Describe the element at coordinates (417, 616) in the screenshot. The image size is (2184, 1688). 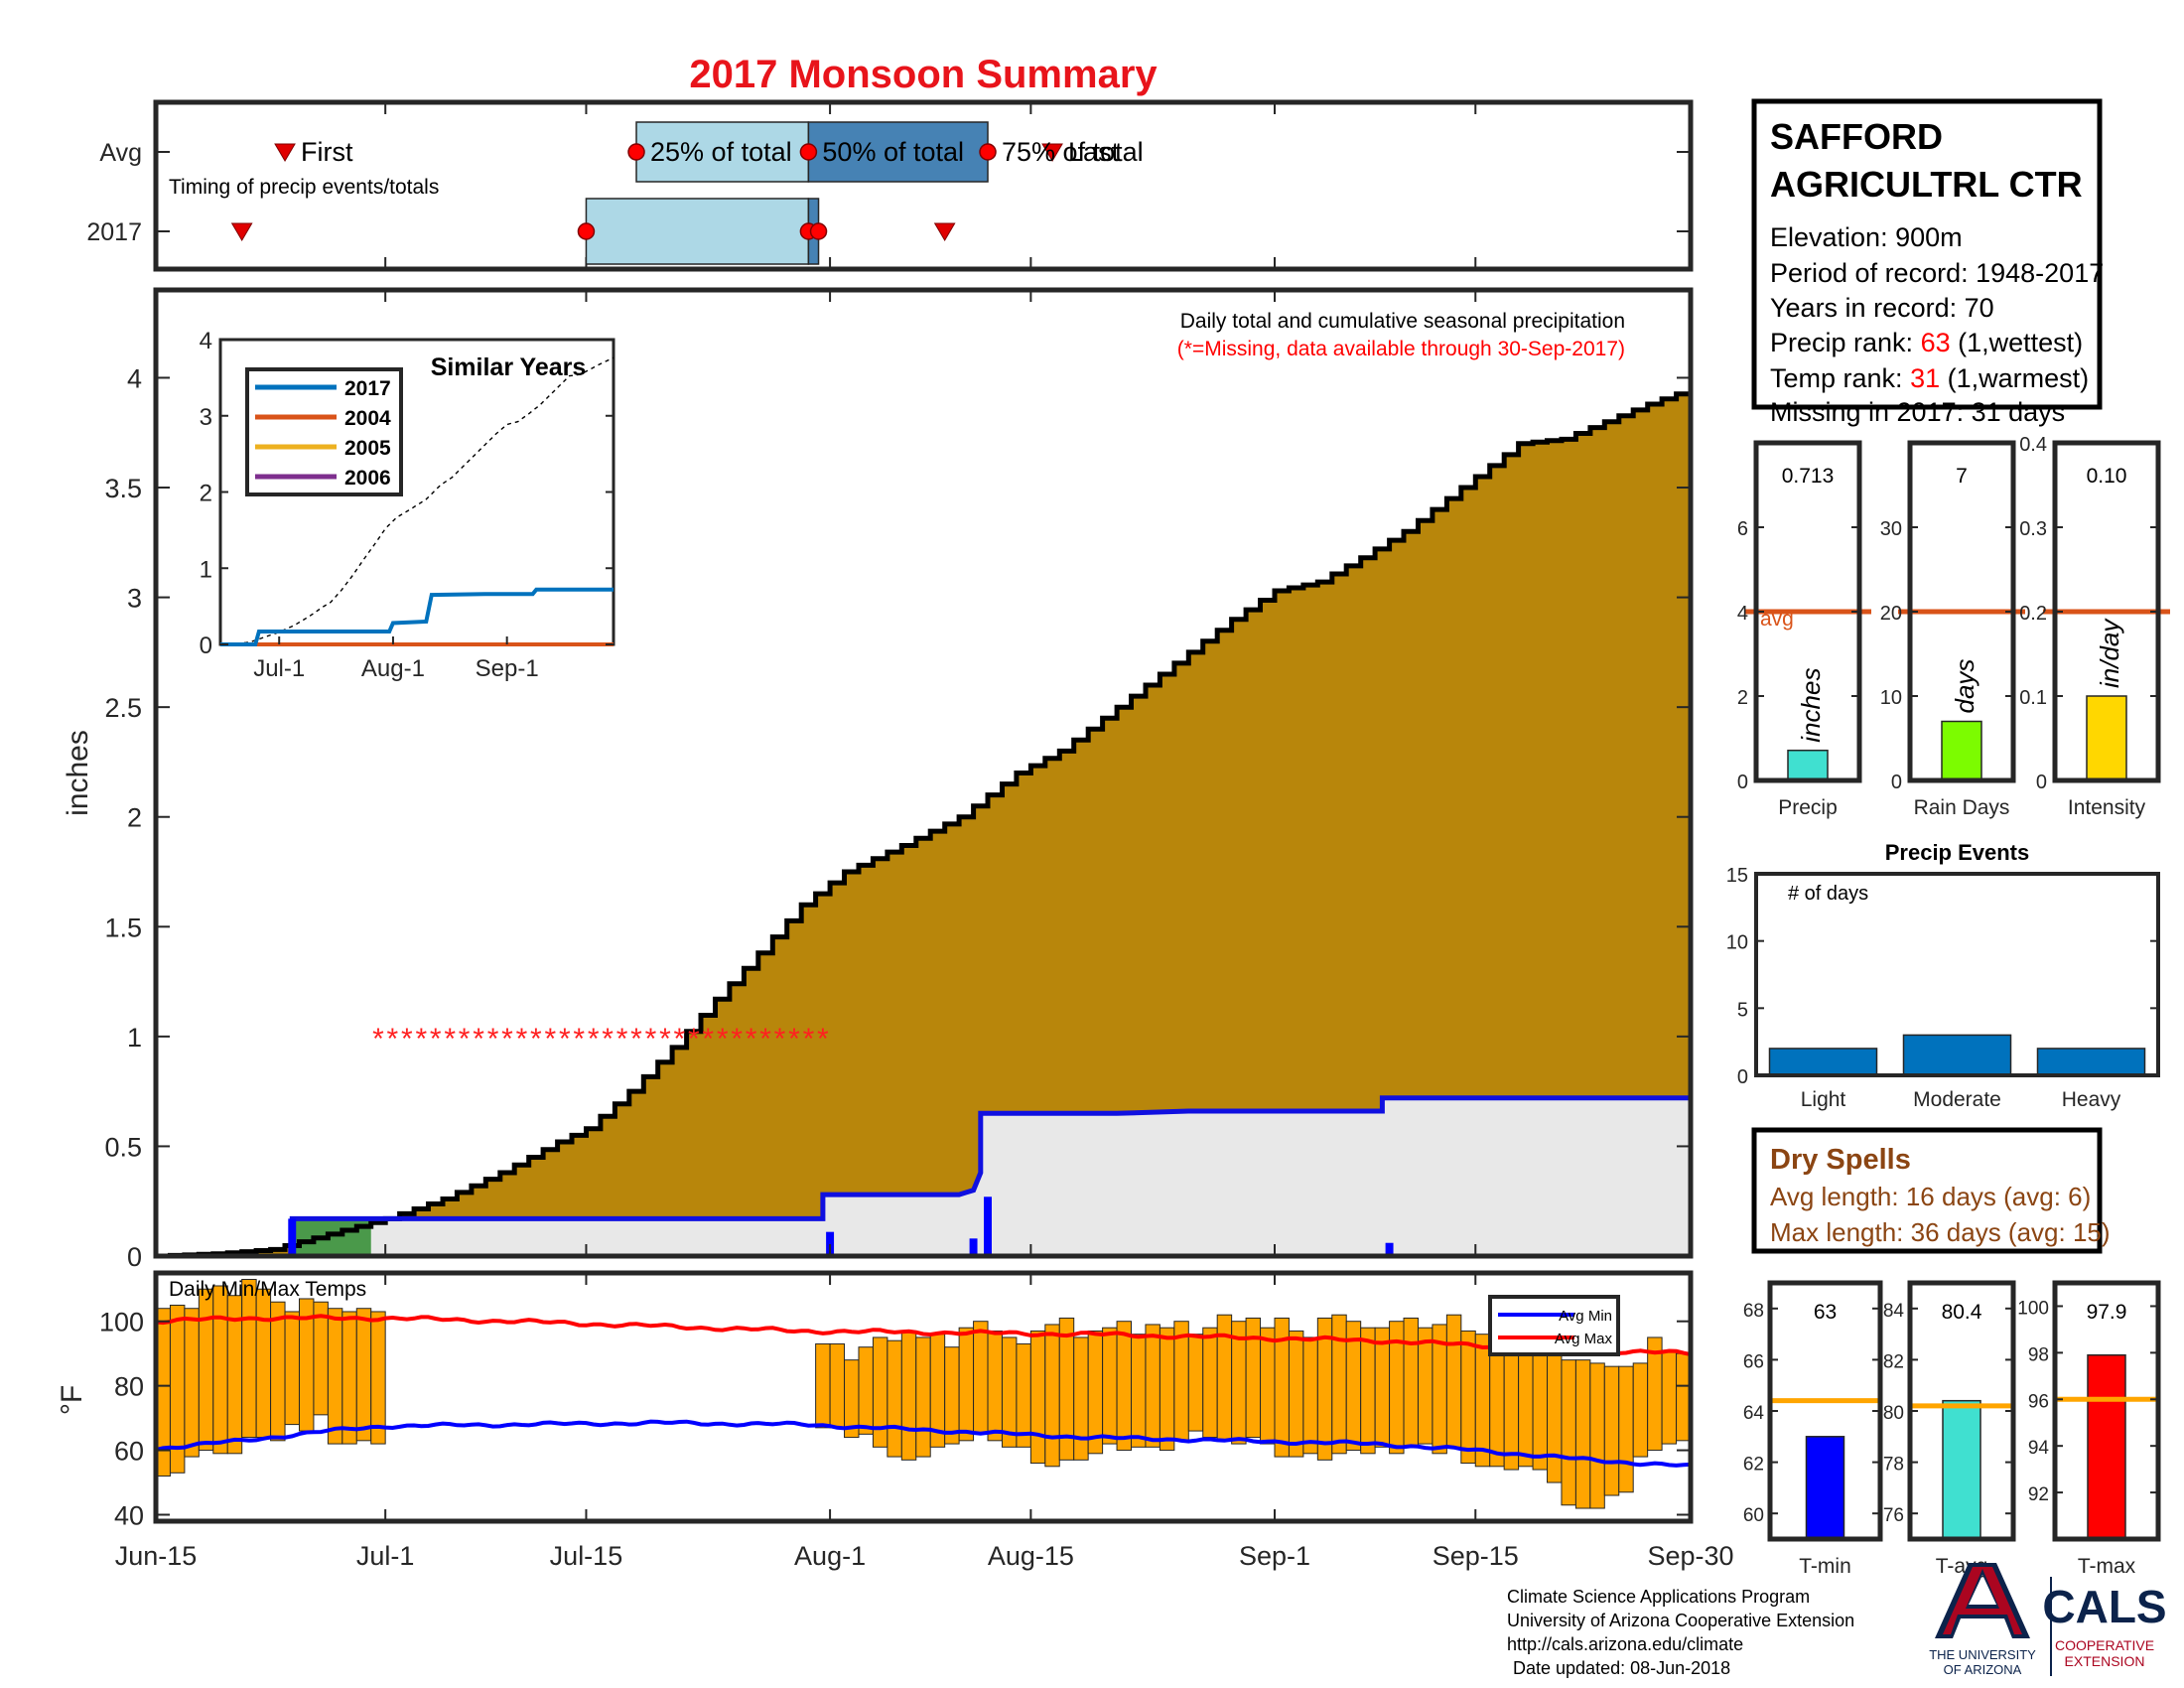
I see `inset-series-2017` at that location.